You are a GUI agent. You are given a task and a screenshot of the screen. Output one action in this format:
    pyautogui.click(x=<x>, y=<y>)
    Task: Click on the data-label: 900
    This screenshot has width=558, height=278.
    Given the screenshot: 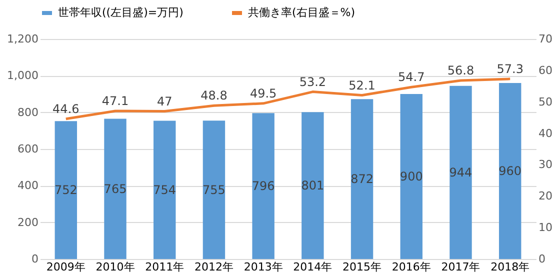 What is the action you would take?
    pyautogui.click(x=411, y=177)
    